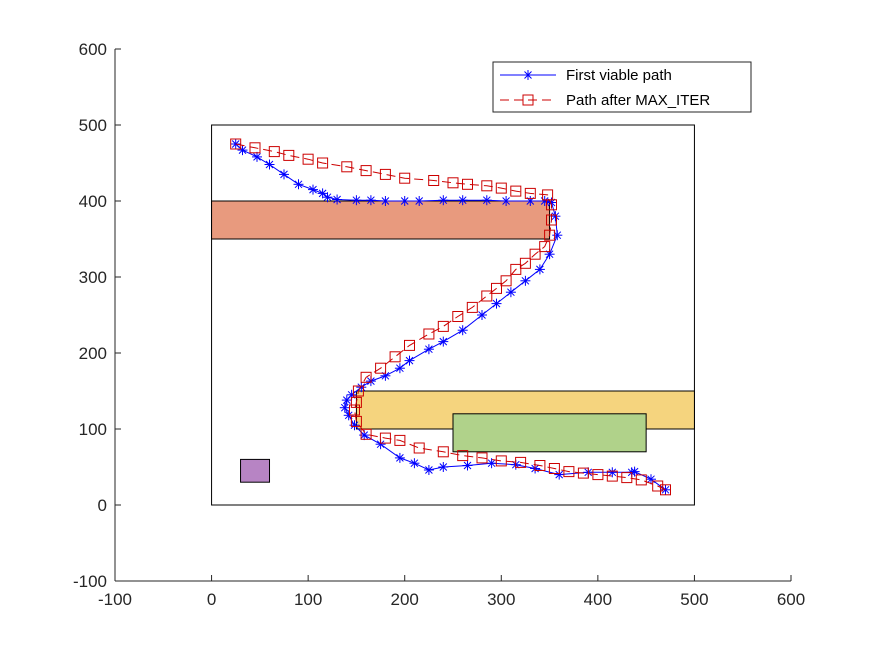 The height and width of the screenshot is (656, 875). What do you see at coordinates (549, 433) in the screenshot?
I see `obstacle-green` at bounding box center [549, 433].